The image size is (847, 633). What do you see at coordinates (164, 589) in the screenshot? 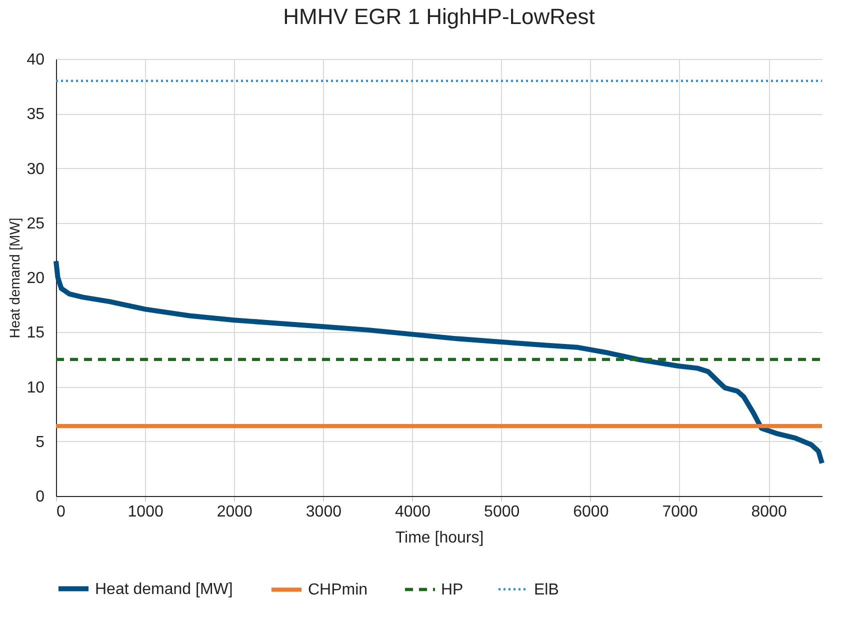
I see `legend-label: Heat demand [MW]` at bounding box center [164, 589].